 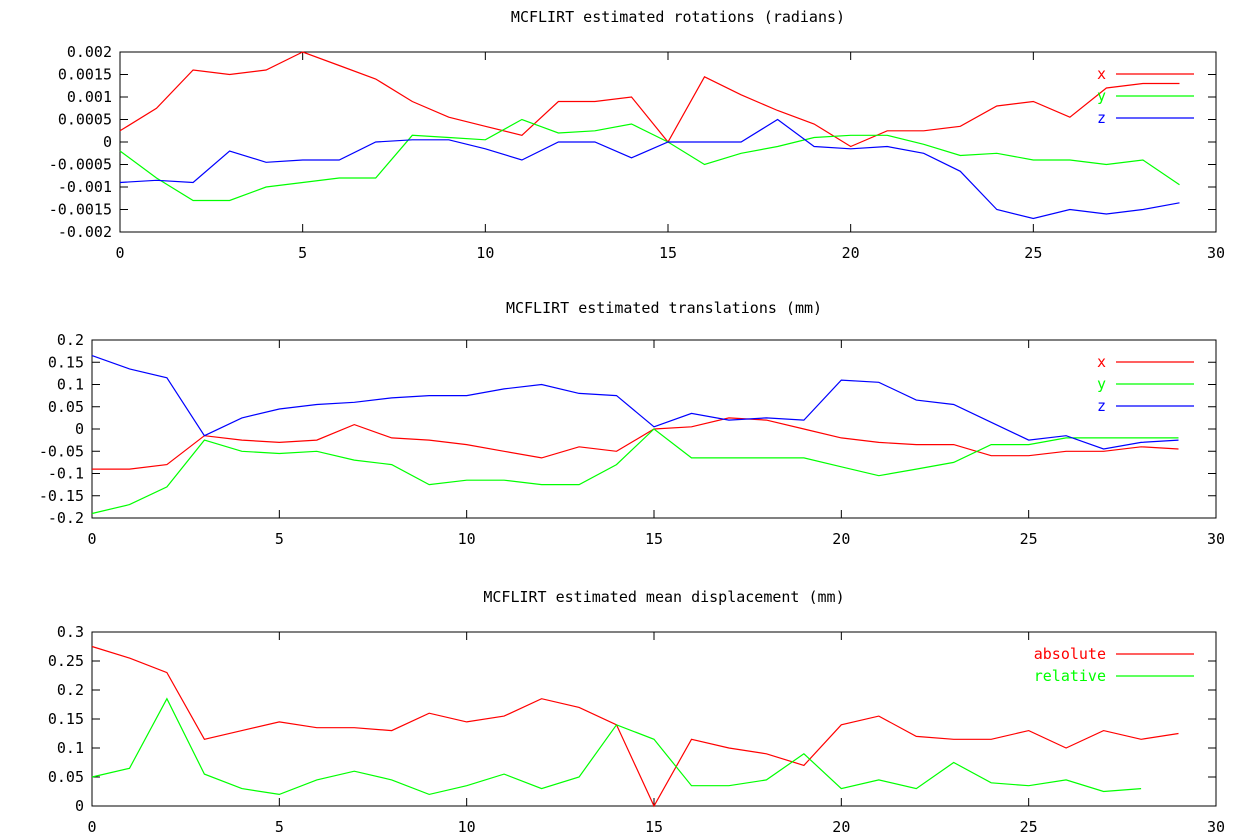 I want to click on y-tick-label: -0.001, so click(x=85, y=187).